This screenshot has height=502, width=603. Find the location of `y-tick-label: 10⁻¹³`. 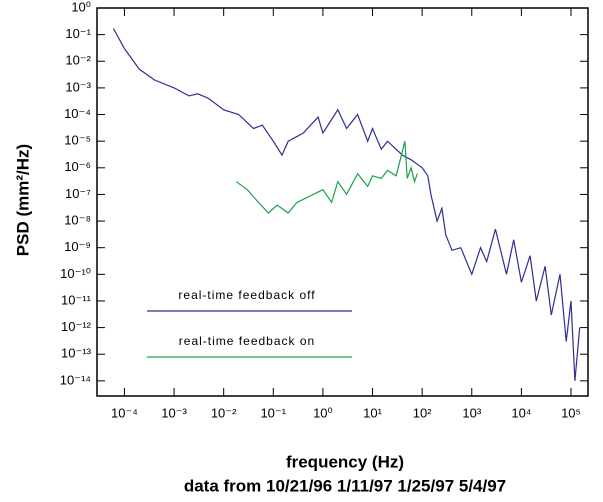

y-tick-label: 10⁻¹³ is located at coordinates (76, 353).